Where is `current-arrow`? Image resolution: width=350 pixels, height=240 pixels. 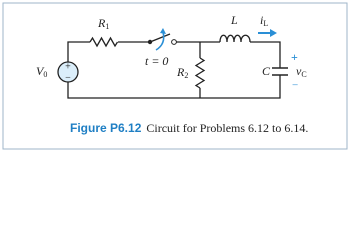 current-arrow is located at coordinates (267, 33).